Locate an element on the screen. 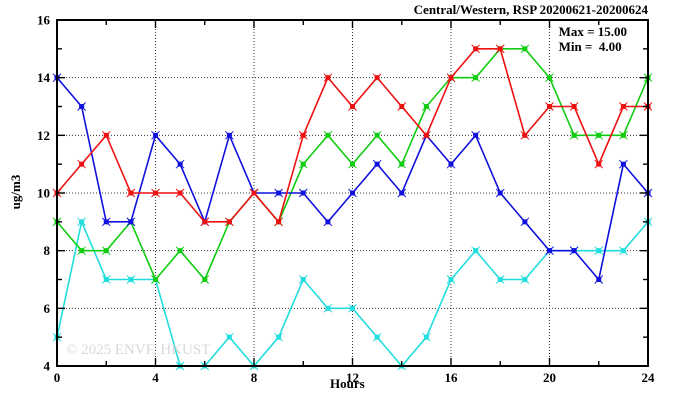 This screenshot has height=409, width=674. legend: Max = 15.00 Min = 4.00 is located at coordinates (593, 39).